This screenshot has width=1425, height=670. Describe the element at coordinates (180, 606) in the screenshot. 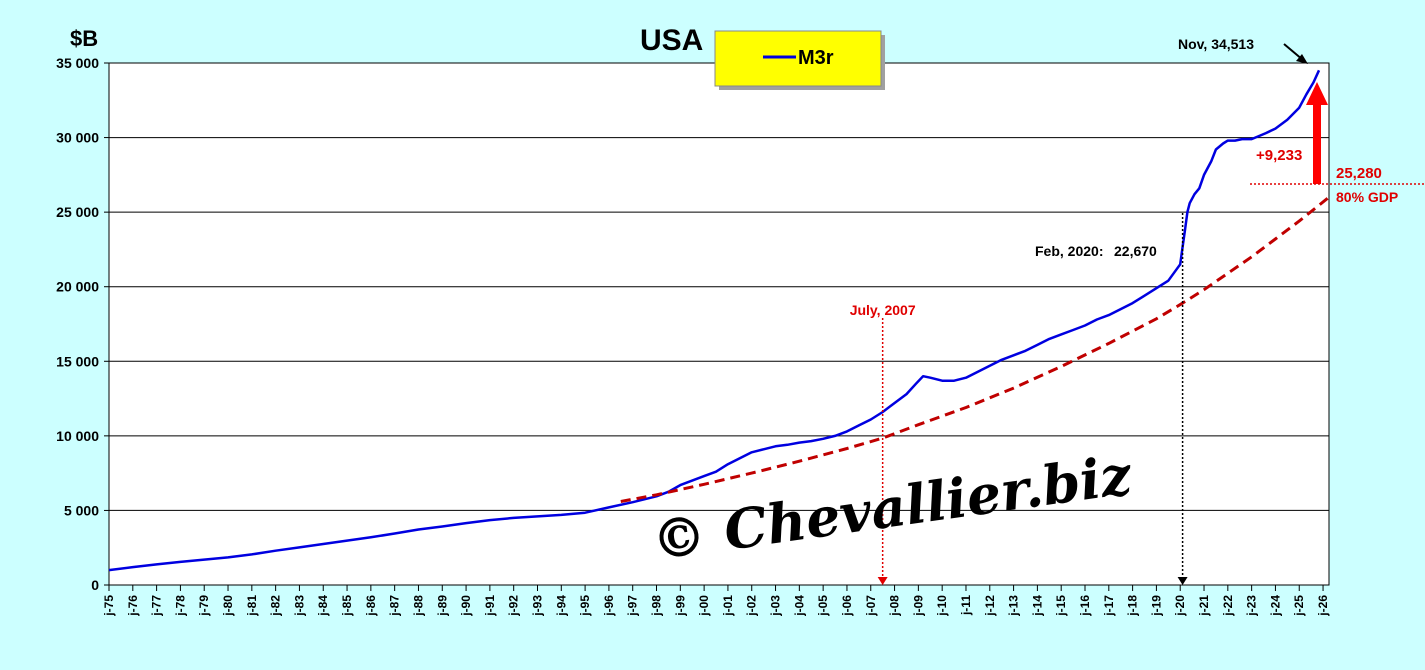

I see `x-tick-label: j-78` at that location.